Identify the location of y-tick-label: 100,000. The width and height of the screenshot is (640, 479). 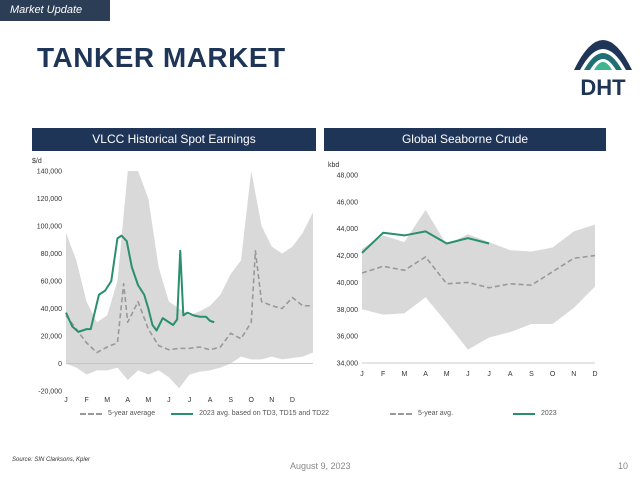
(49, 227).